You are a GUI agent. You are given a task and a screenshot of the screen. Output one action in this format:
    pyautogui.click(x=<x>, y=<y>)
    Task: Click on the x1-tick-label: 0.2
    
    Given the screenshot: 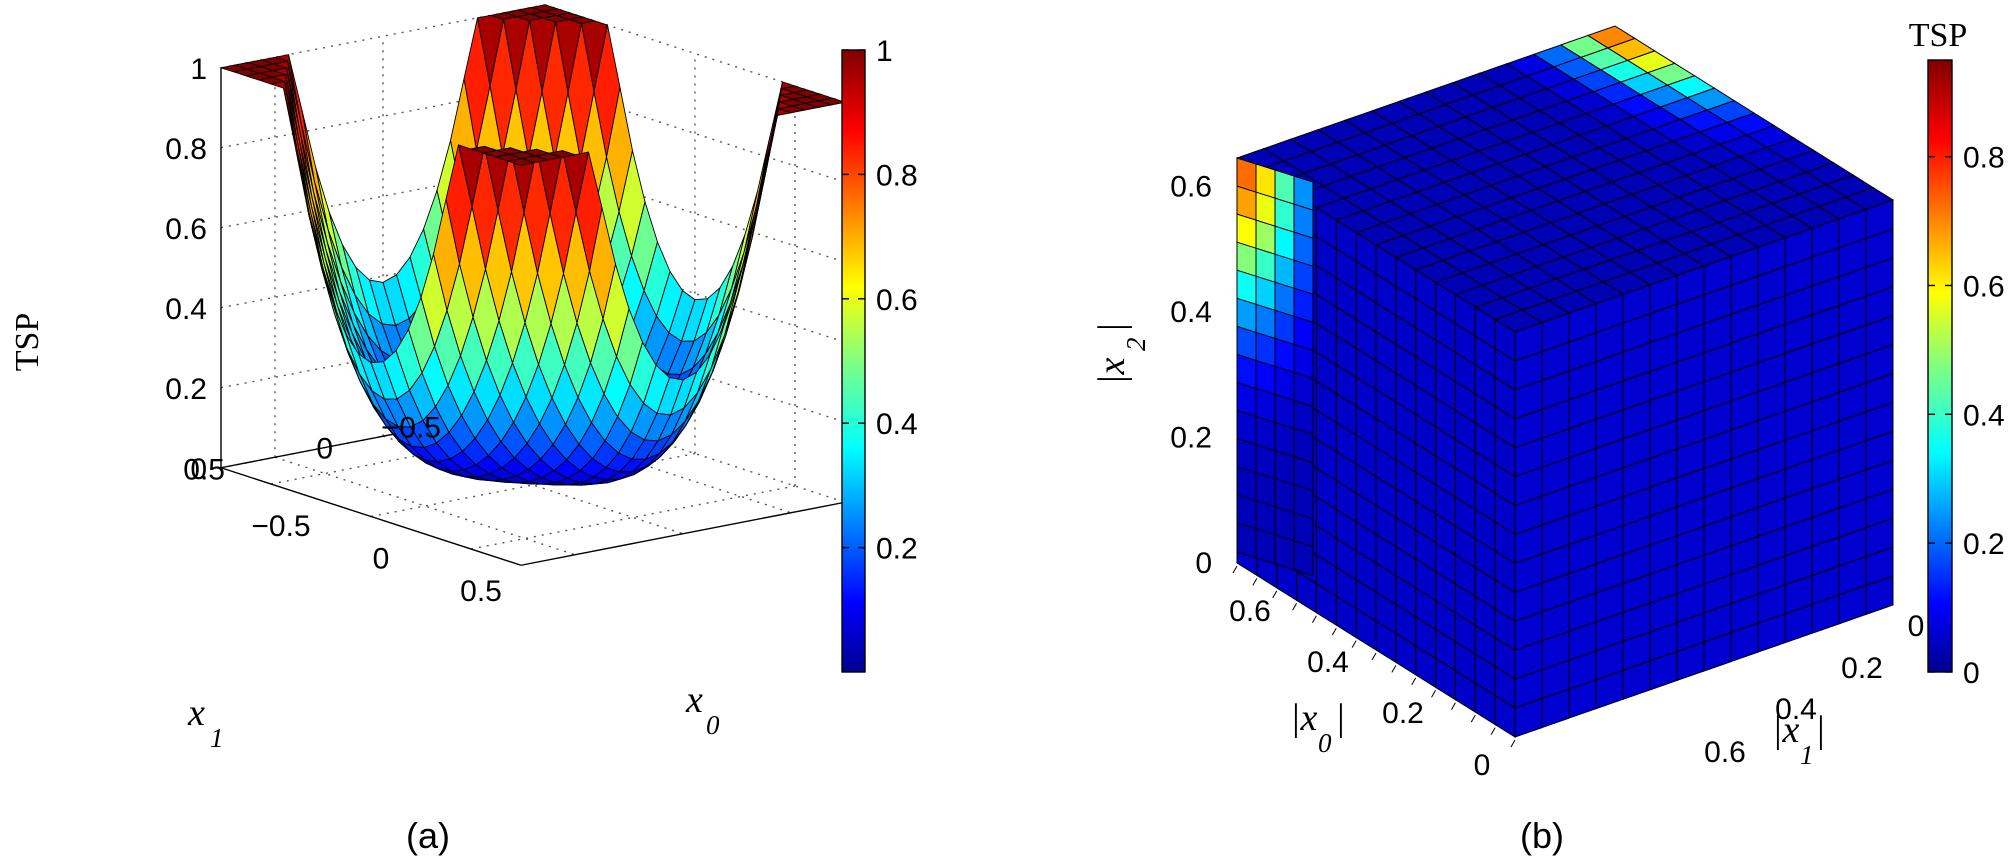 What is the action you would take?
    pyautogui.click(x=1862, y=668)
    